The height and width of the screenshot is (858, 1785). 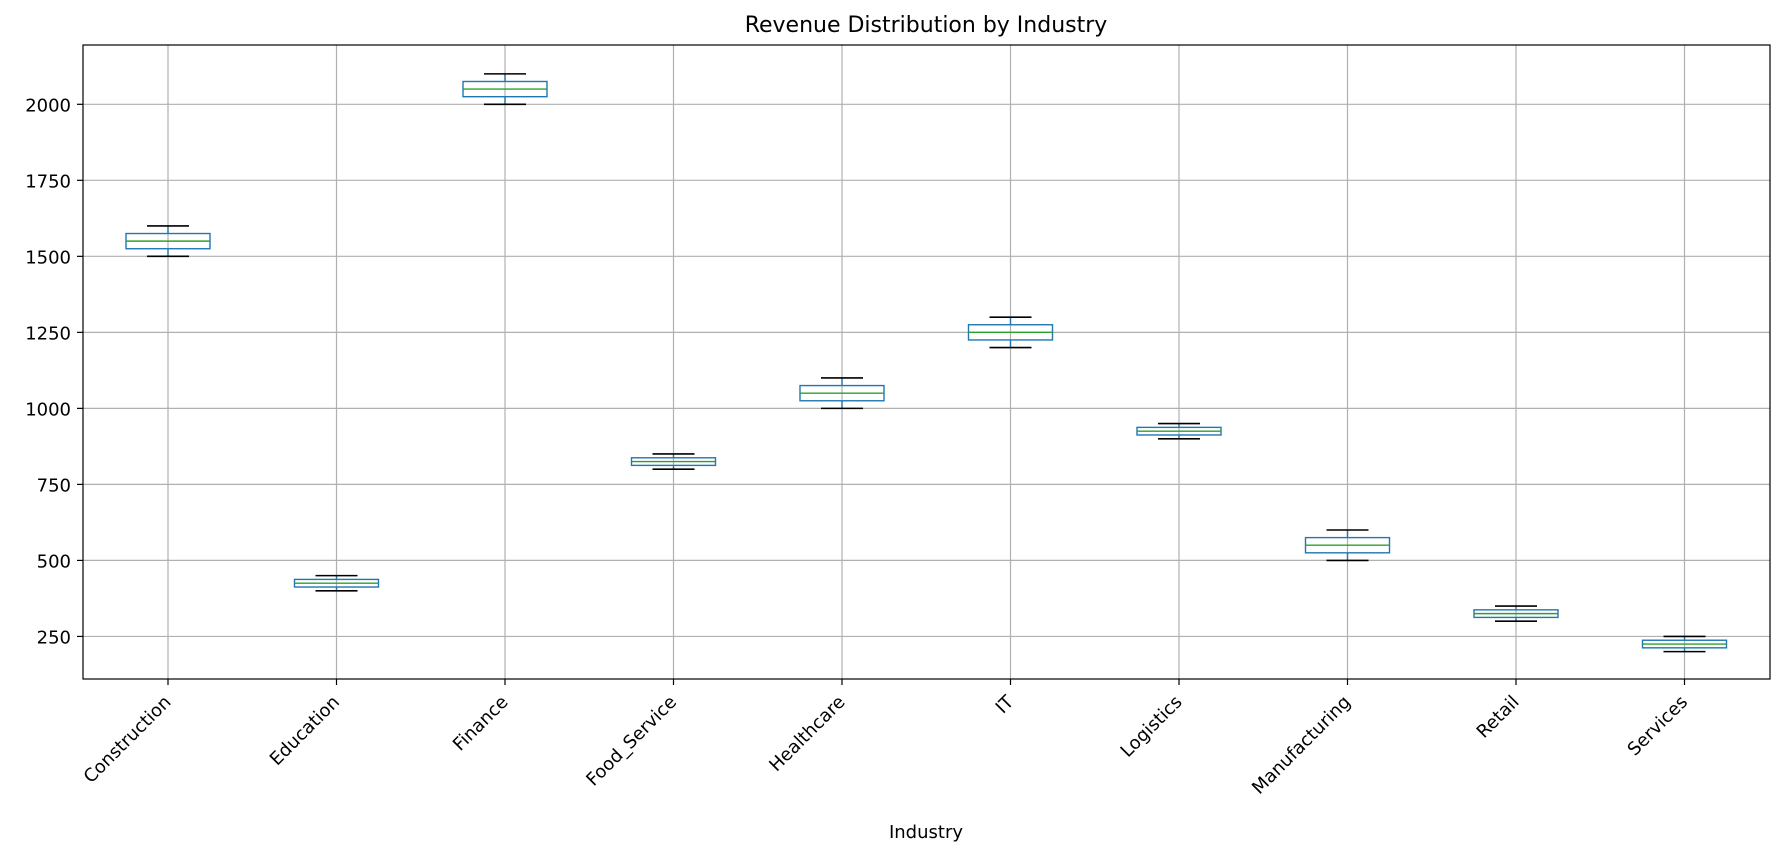 What do you see at coordinates (505, 89) in the screenshot?
I see `box-plot-finance` at bounding box center [505, 89].